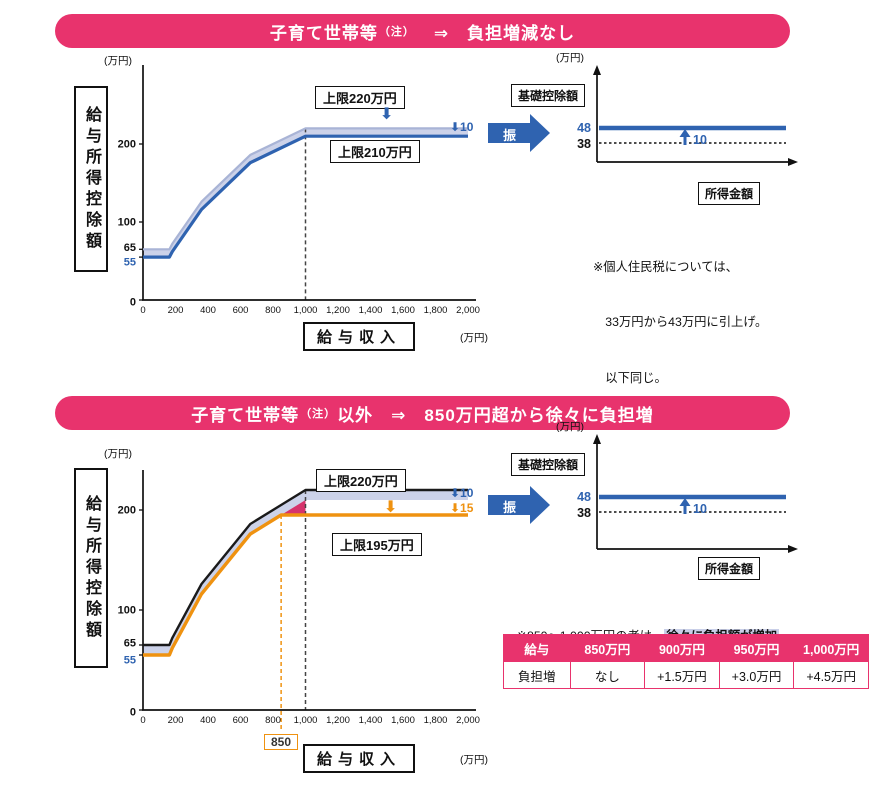 This screenshot has height=786, width=869. I want to click on x-axis-title-bottom: 給与収入, so click(359, 758).